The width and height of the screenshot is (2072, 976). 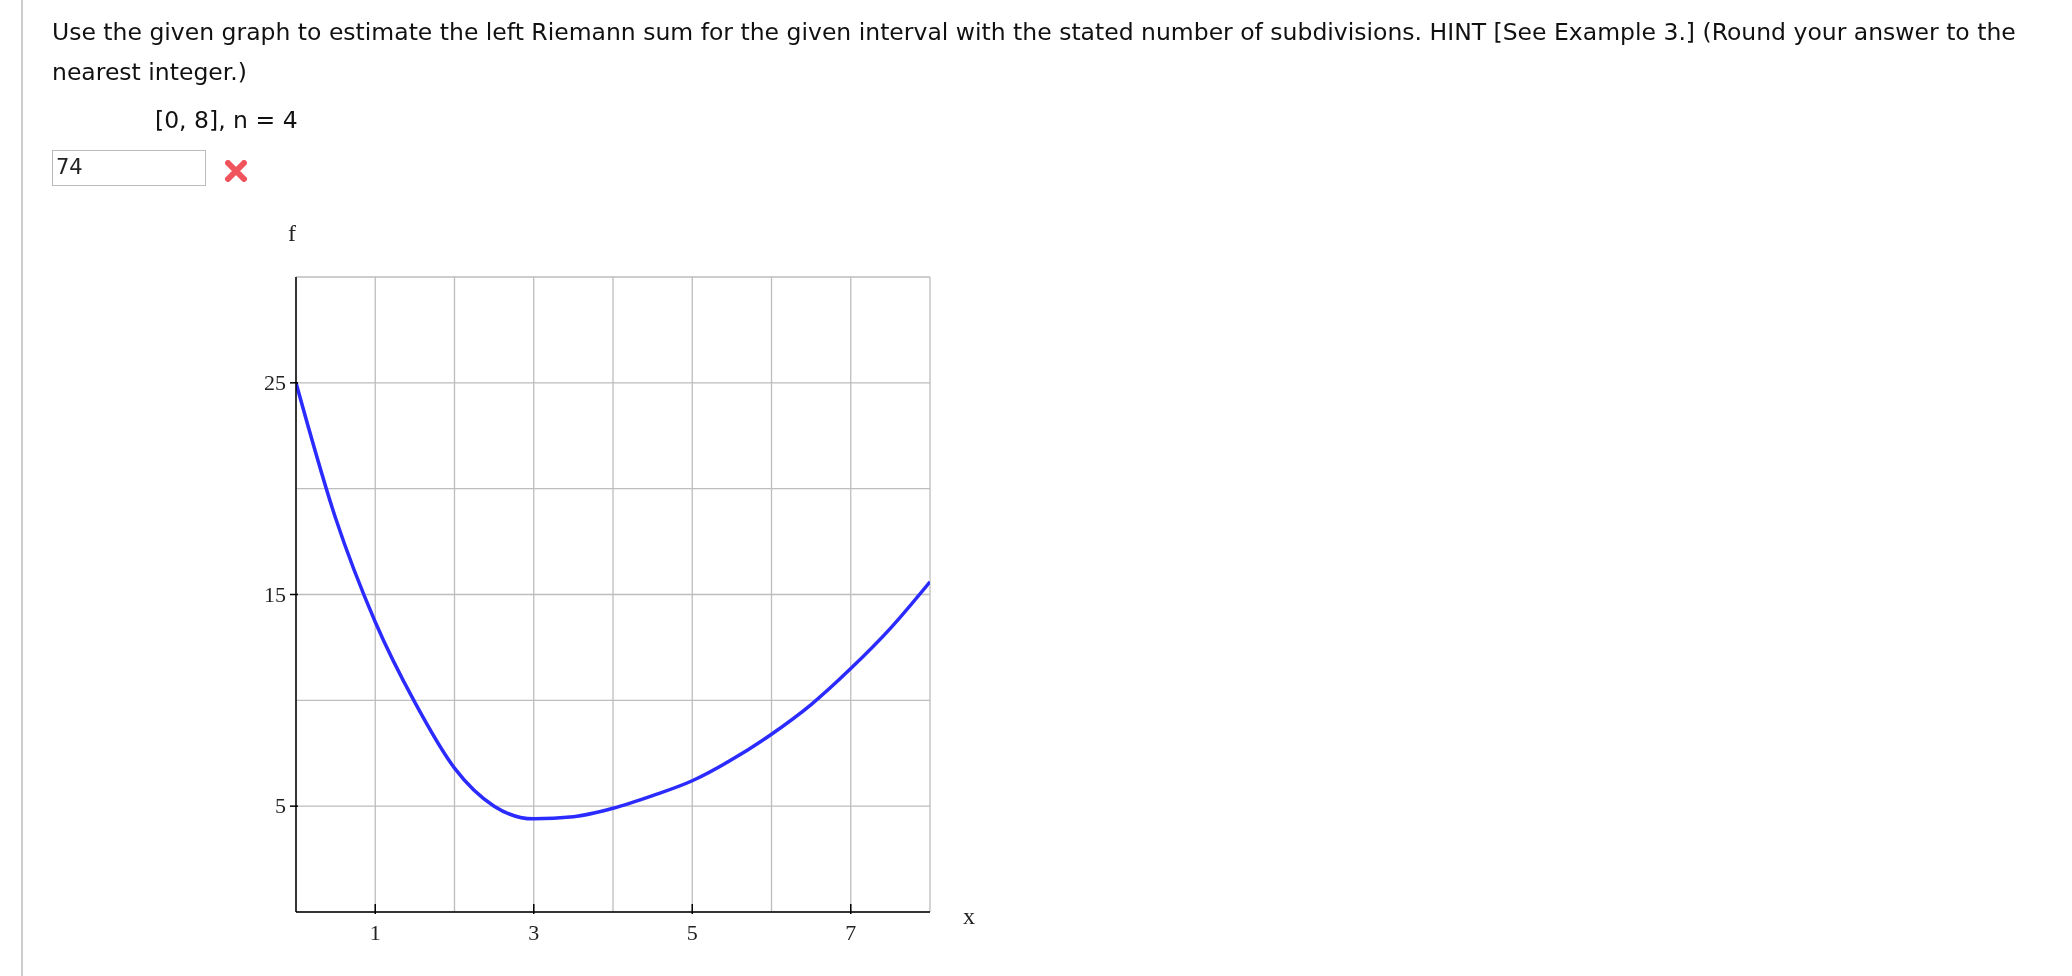 What do you see at coordinates (129, 168) in the screenshot?
I see `text: 74` at bounding box center [129, 168].